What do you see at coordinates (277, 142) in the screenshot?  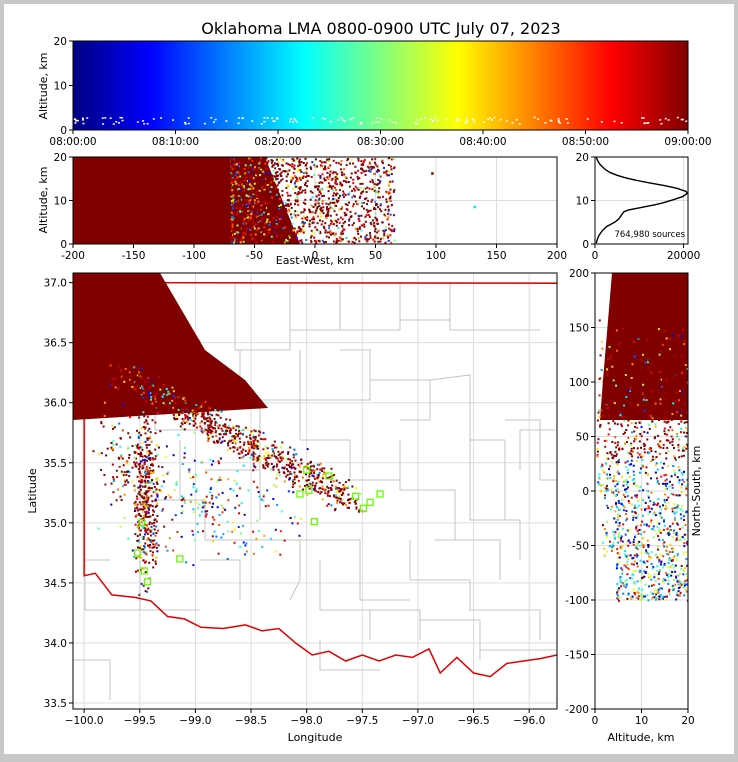 I see `time-axis-tick-label: 08:20:00` at bounding box center [277, 142].